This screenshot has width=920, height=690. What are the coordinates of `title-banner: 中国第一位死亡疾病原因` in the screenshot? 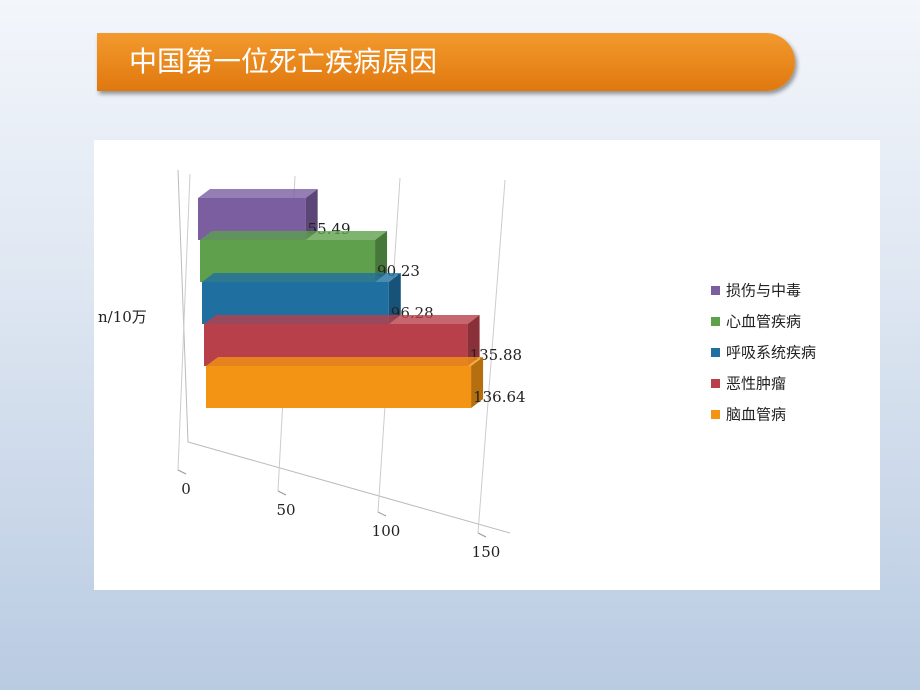 It's located at (446, 62).